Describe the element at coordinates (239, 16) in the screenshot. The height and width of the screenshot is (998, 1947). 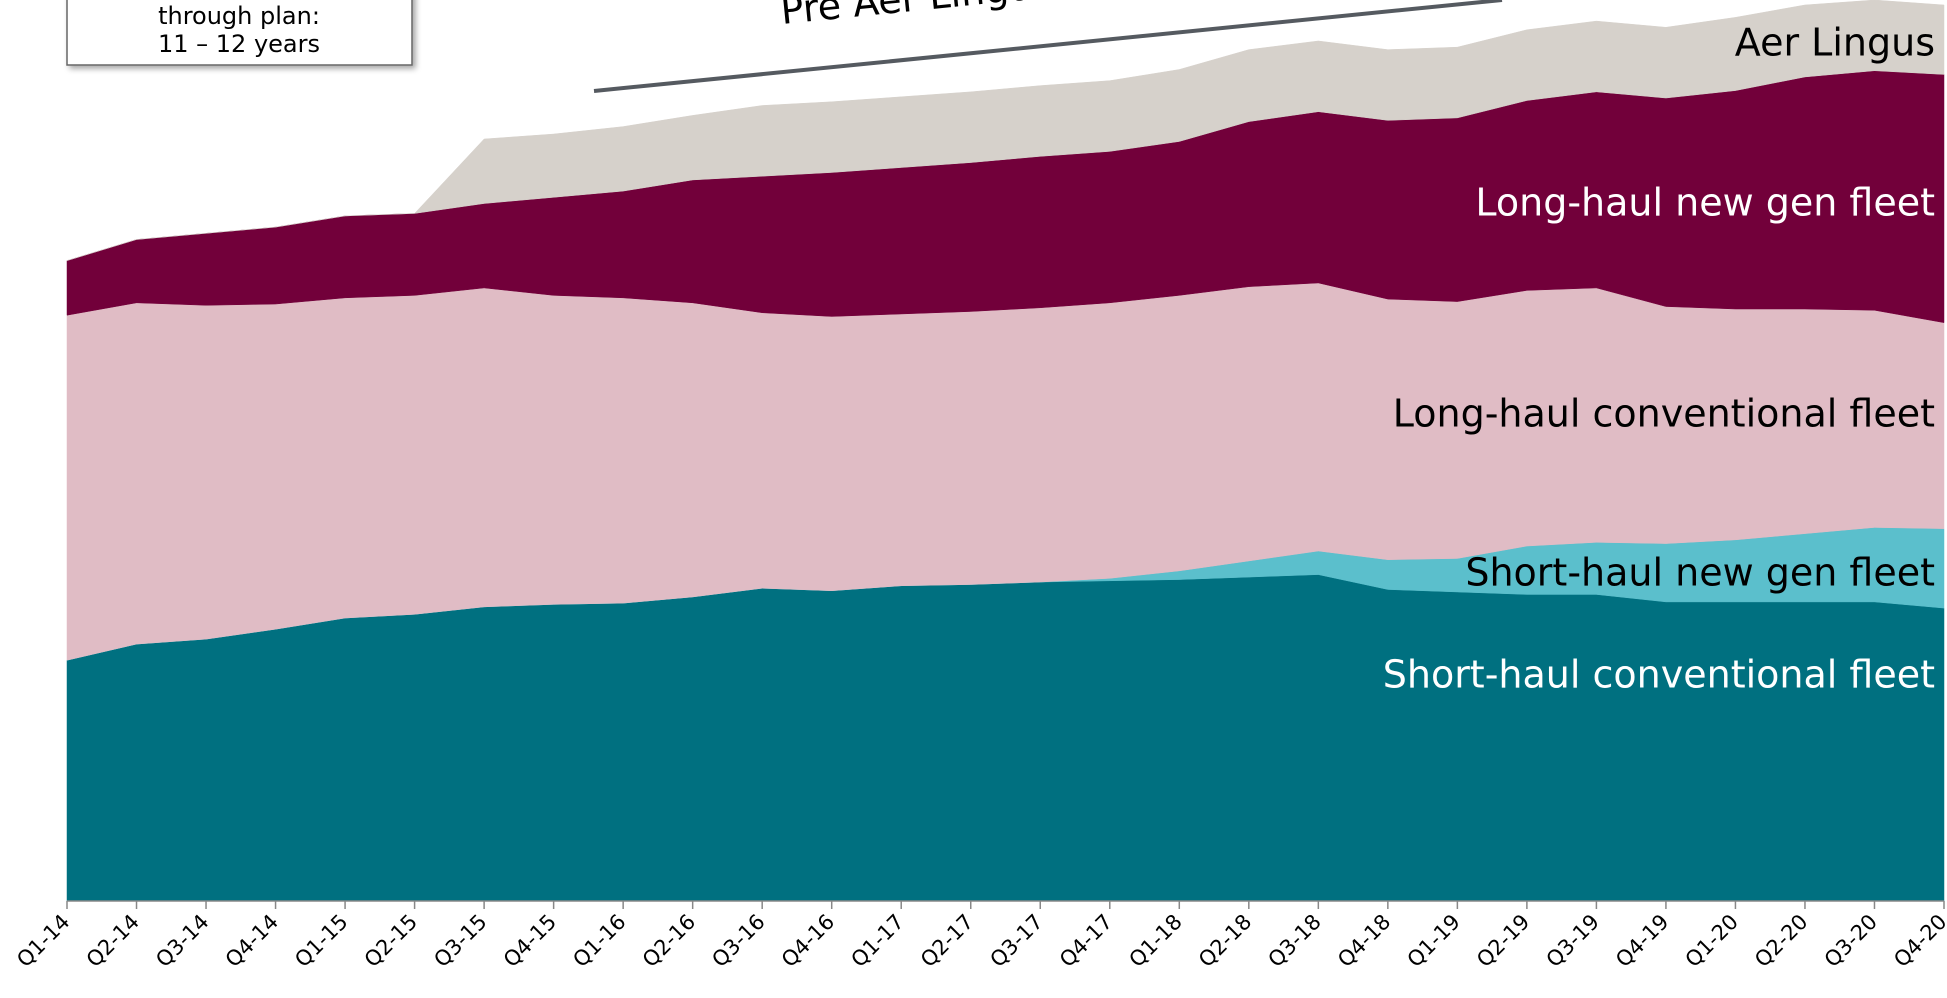
I see `annotation-box-line: through plan:` at that location.